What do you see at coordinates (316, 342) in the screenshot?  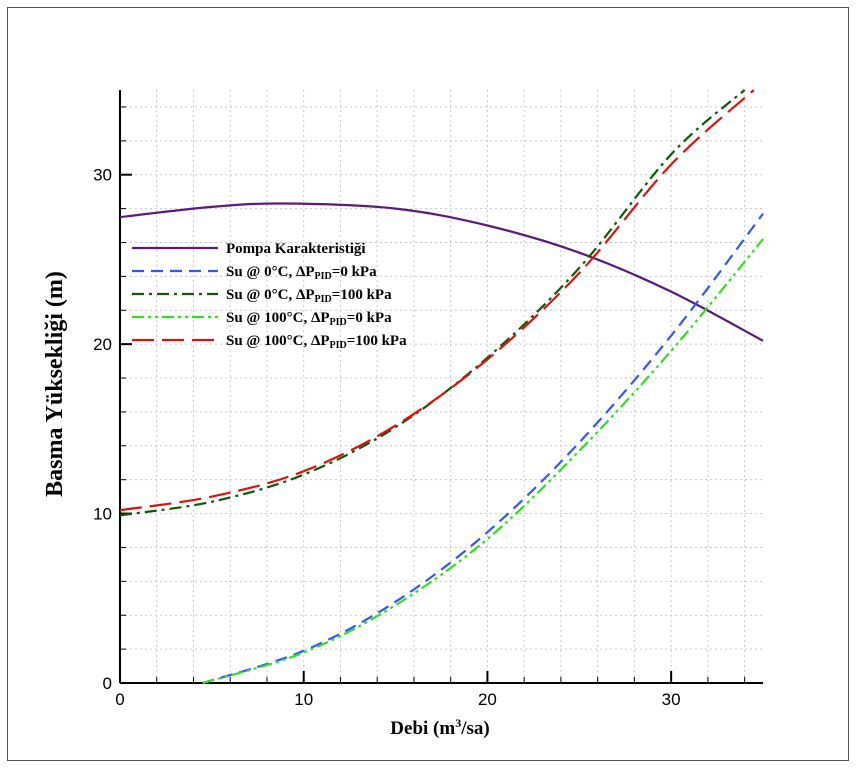 I see `legend-label-5: Su @ 100°C, ΔPPID=100 kPa` at bounding box center [316, 342].